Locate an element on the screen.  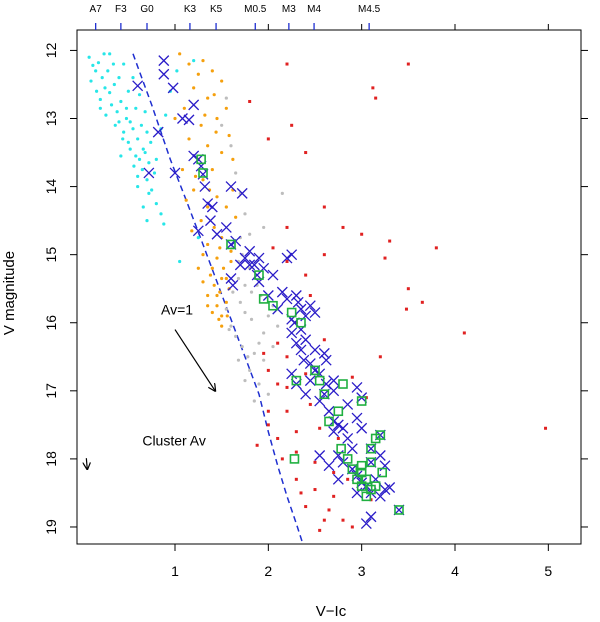
y-tick-label: 16 is located at coordinates (51, 323).